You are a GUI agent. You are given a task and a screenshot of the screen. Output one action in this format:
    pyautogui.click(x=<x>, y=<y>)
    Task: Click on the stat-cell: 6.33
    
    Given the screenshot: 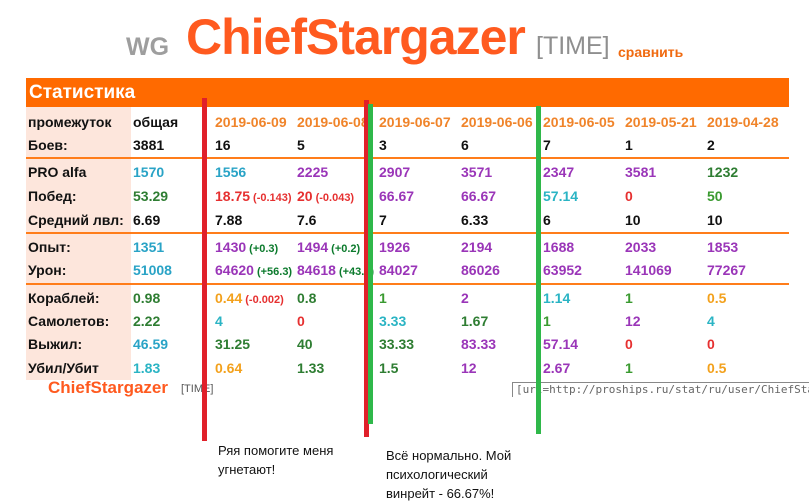 What is the action you would take?
    pyautogui.click(x=474, y=220)
    